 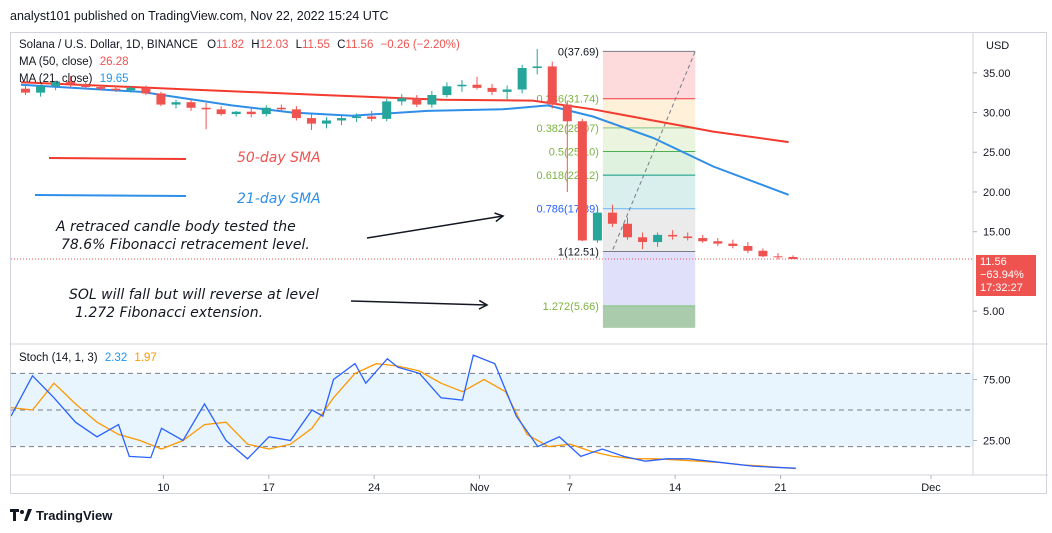 I want to click on low-value: 11.55, so click(x=315, y=45).